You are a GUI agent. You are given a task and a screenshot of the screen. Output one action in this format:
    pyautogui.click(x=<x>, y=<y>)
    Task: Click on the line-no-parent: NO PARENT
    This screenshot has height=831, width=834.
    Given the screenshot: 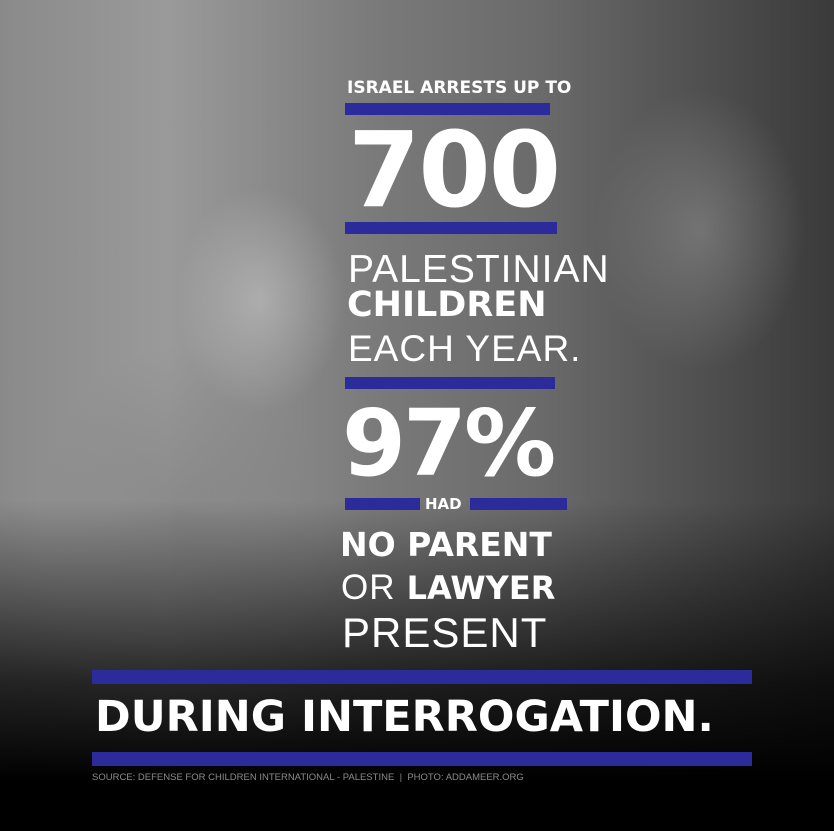 What is the action you would take?
    pyautogui.click(x=446, y=544)
    